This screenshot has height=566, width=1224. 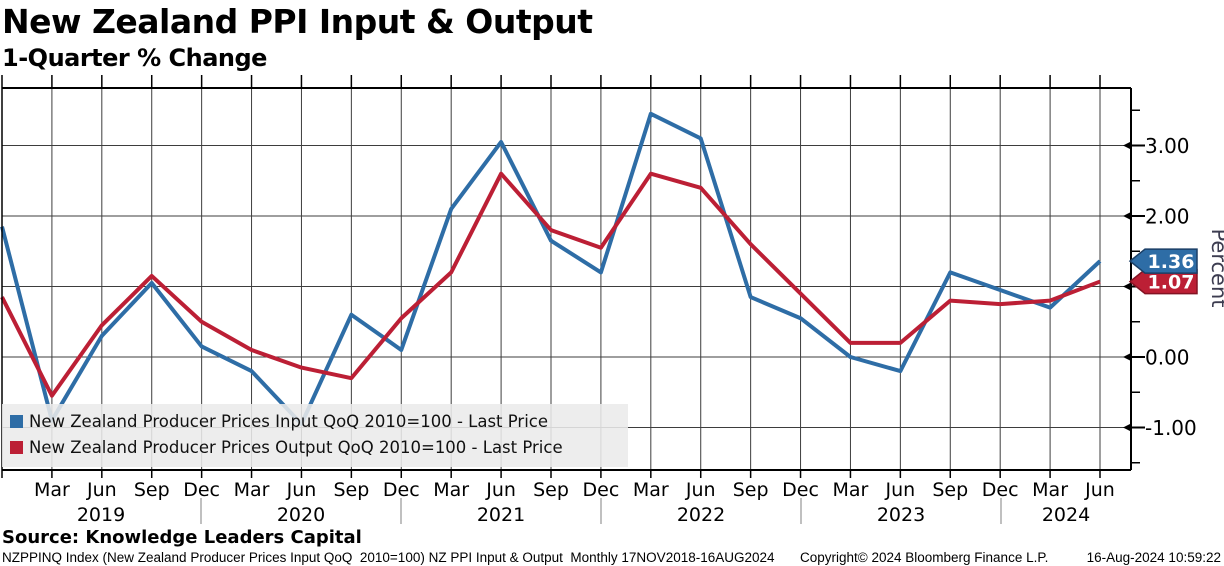 I want to click on input-series-swatch-icon, so click(x=16, y=421).